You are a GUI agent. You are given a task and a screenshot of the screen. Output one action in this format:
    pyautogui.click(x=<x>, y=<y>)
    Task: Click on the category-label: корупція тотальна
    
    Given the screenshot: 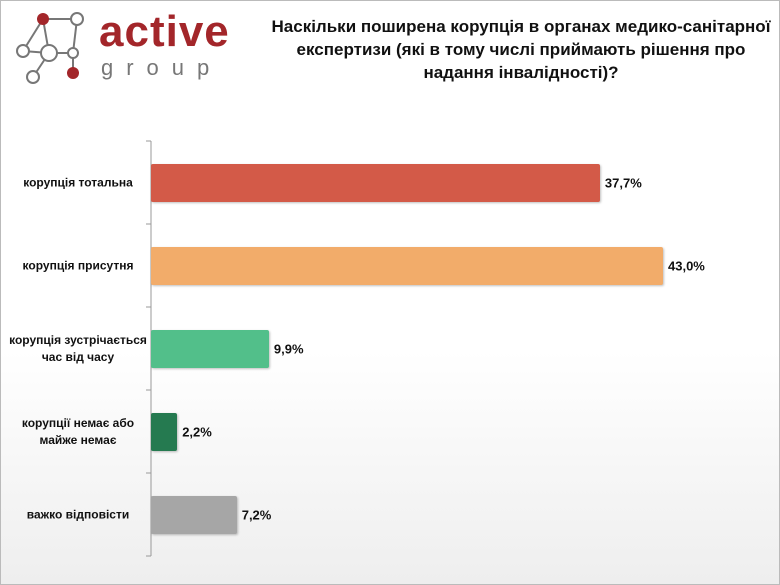 What is the action you would take?
    pyautogui.click(x=78, y=182)
    